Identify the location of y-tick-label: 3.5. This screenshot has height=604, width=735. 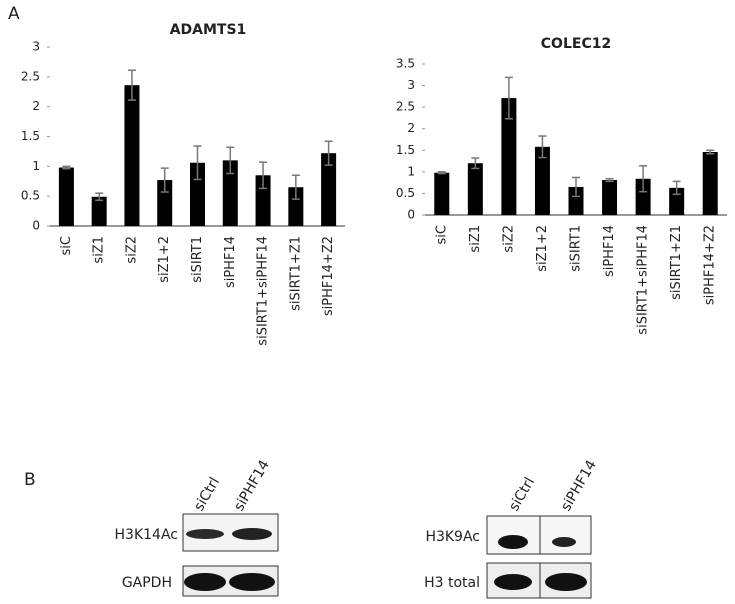
(405, 64).